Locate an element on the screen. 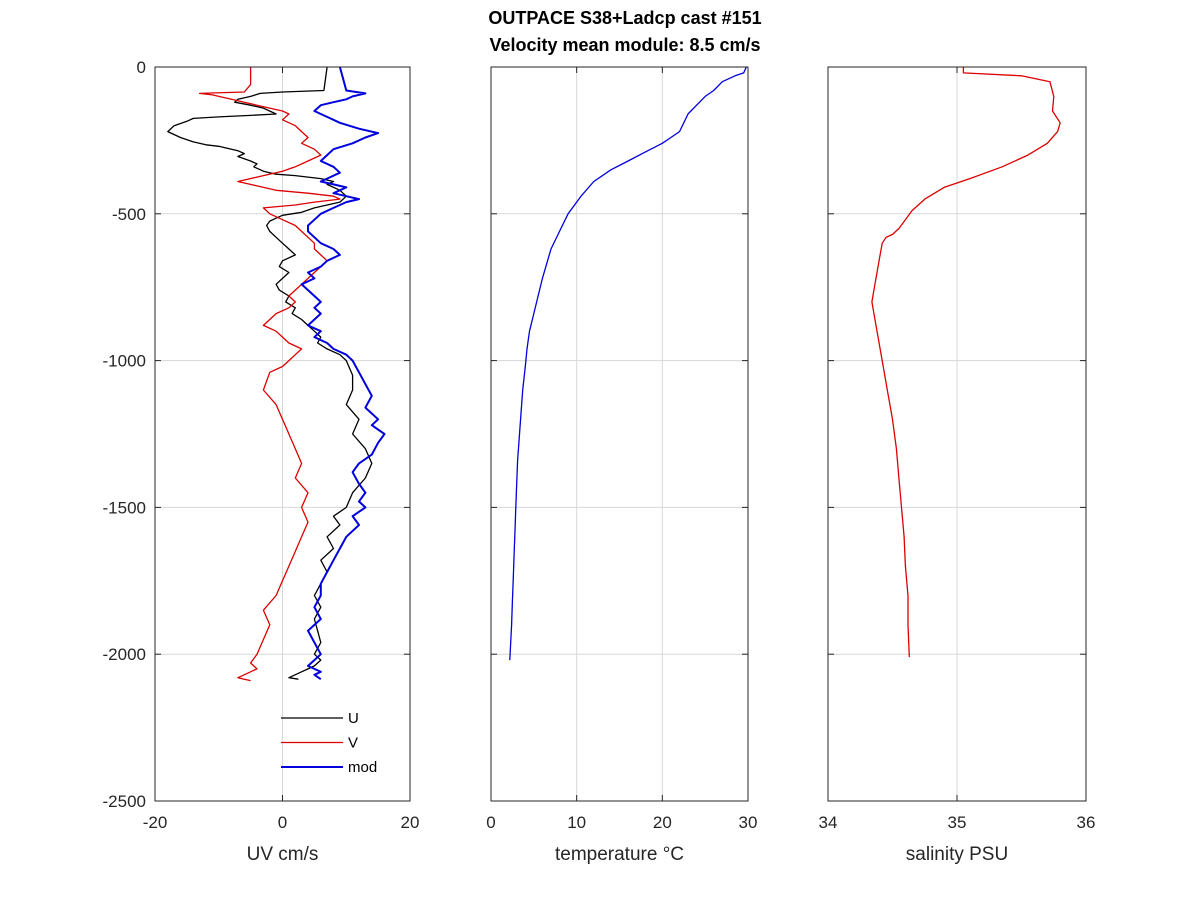 This screenshot has width=1200, height=900. legend-label-mod: mod is located at coordinates (362, 767).